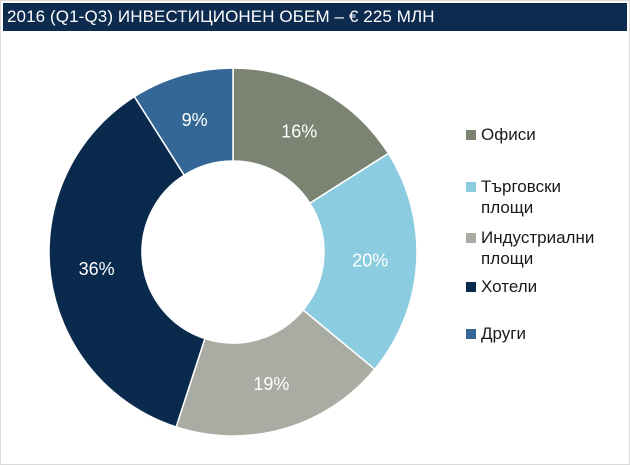 This screenshot has width=630, height=465. I want to click on slice-label-1: 16%, so click(299, 132).